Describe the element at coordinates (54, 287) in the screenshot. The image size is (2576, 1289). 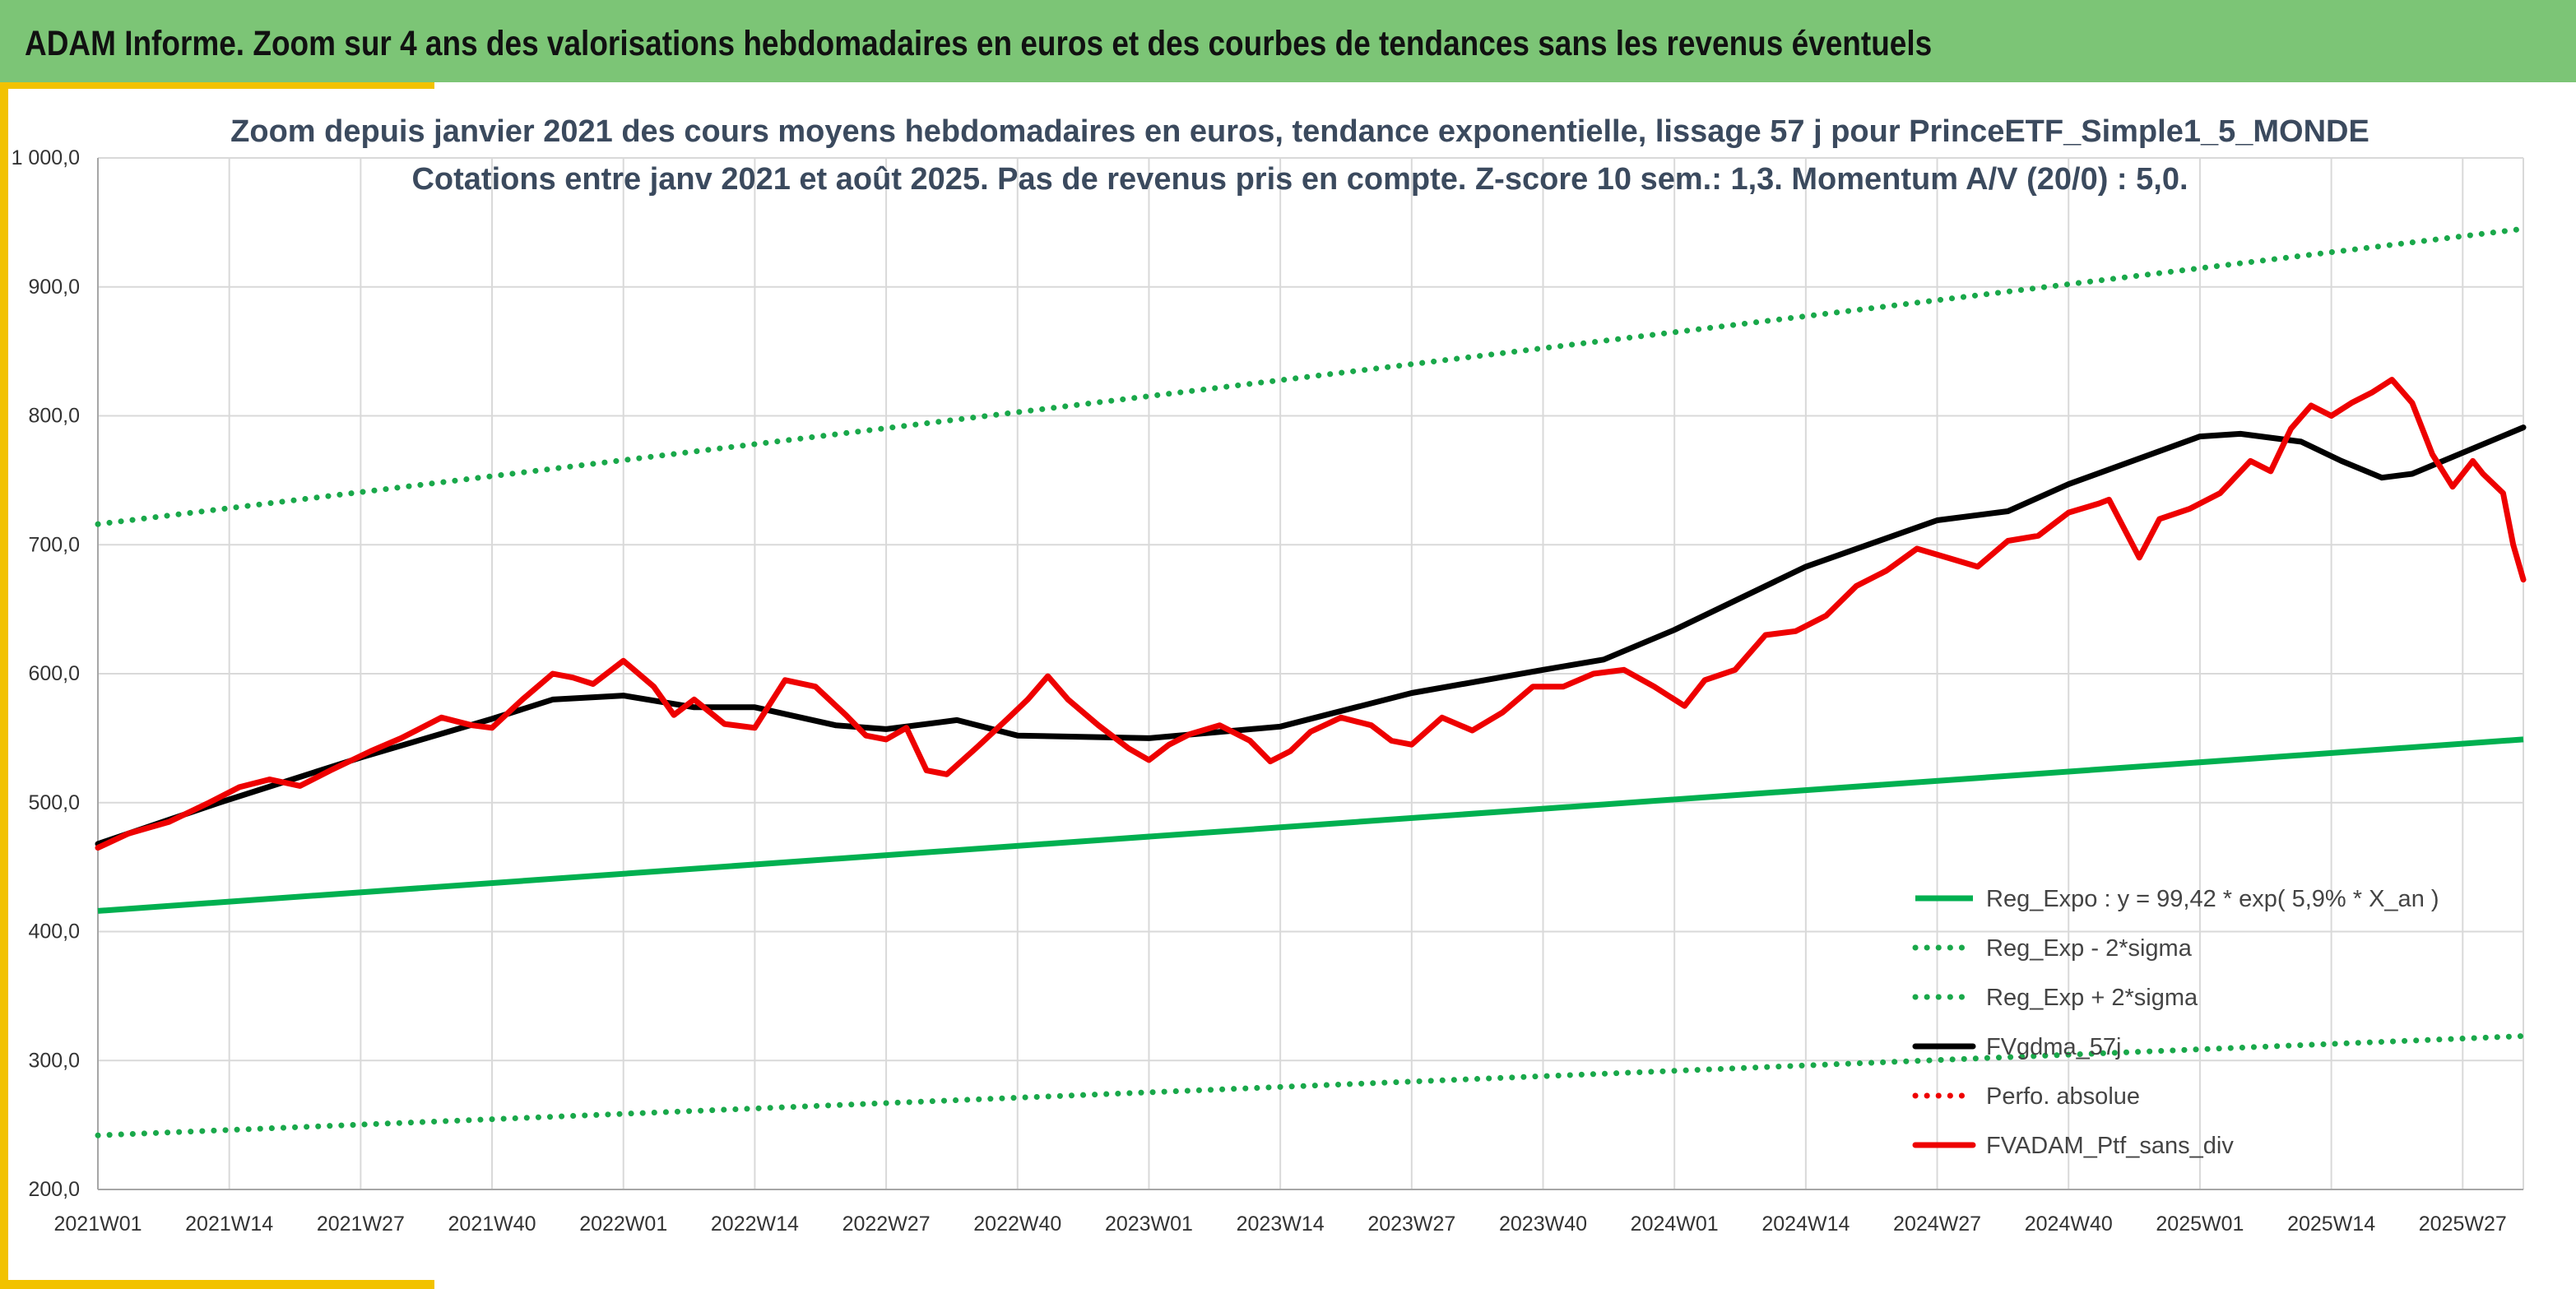
I see `y-tick-label: 900,0` at that location.